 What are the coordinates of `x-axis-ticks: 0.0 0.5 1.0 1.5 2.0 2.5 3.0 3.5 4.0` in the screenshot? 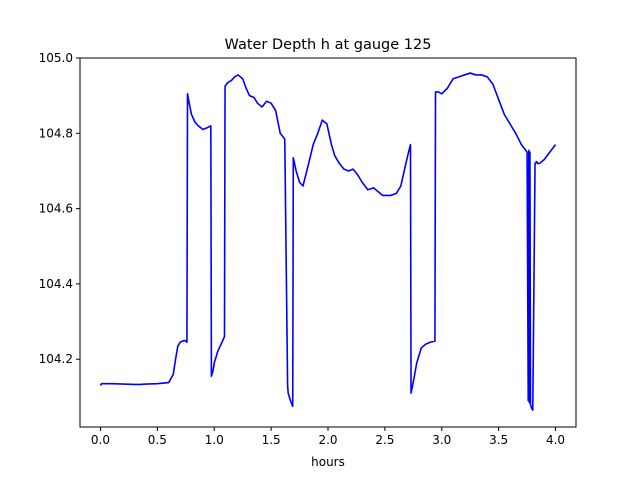 It's located at (328, 437).